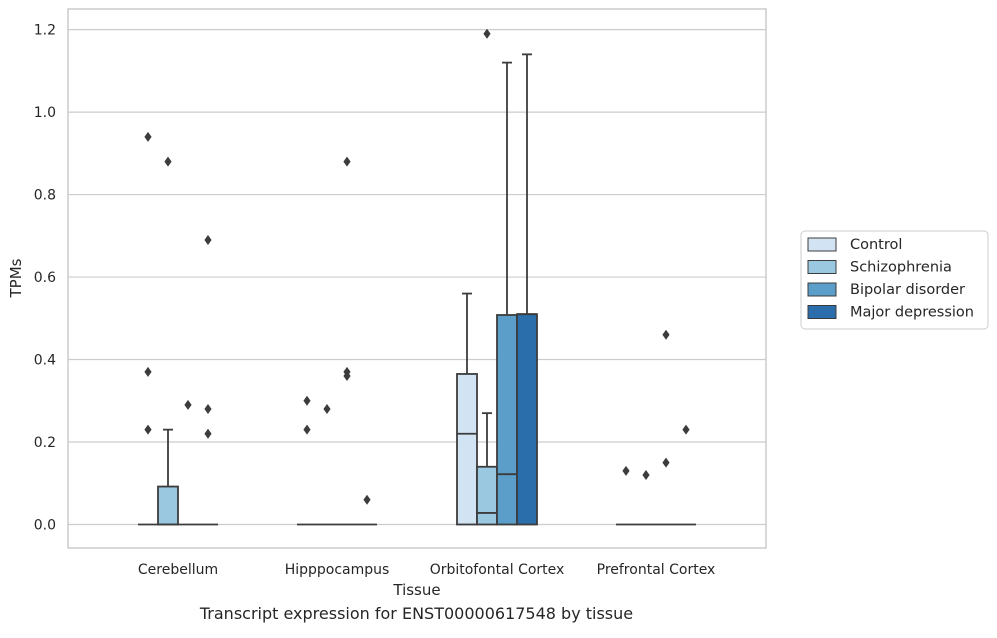 The height and width of the screenshot is (638, 997). What do you see at coordinates (16, 278) in the screenshot?
I see `y-axis-label: TPMs` at bounding box center [16, 278].